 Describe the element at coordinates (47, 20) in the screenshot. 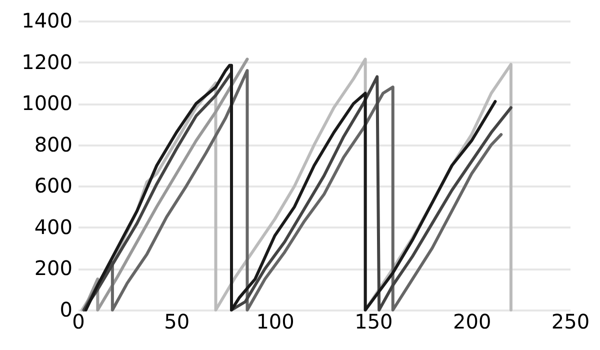

I see `y-tick-label: 1400` at that location.